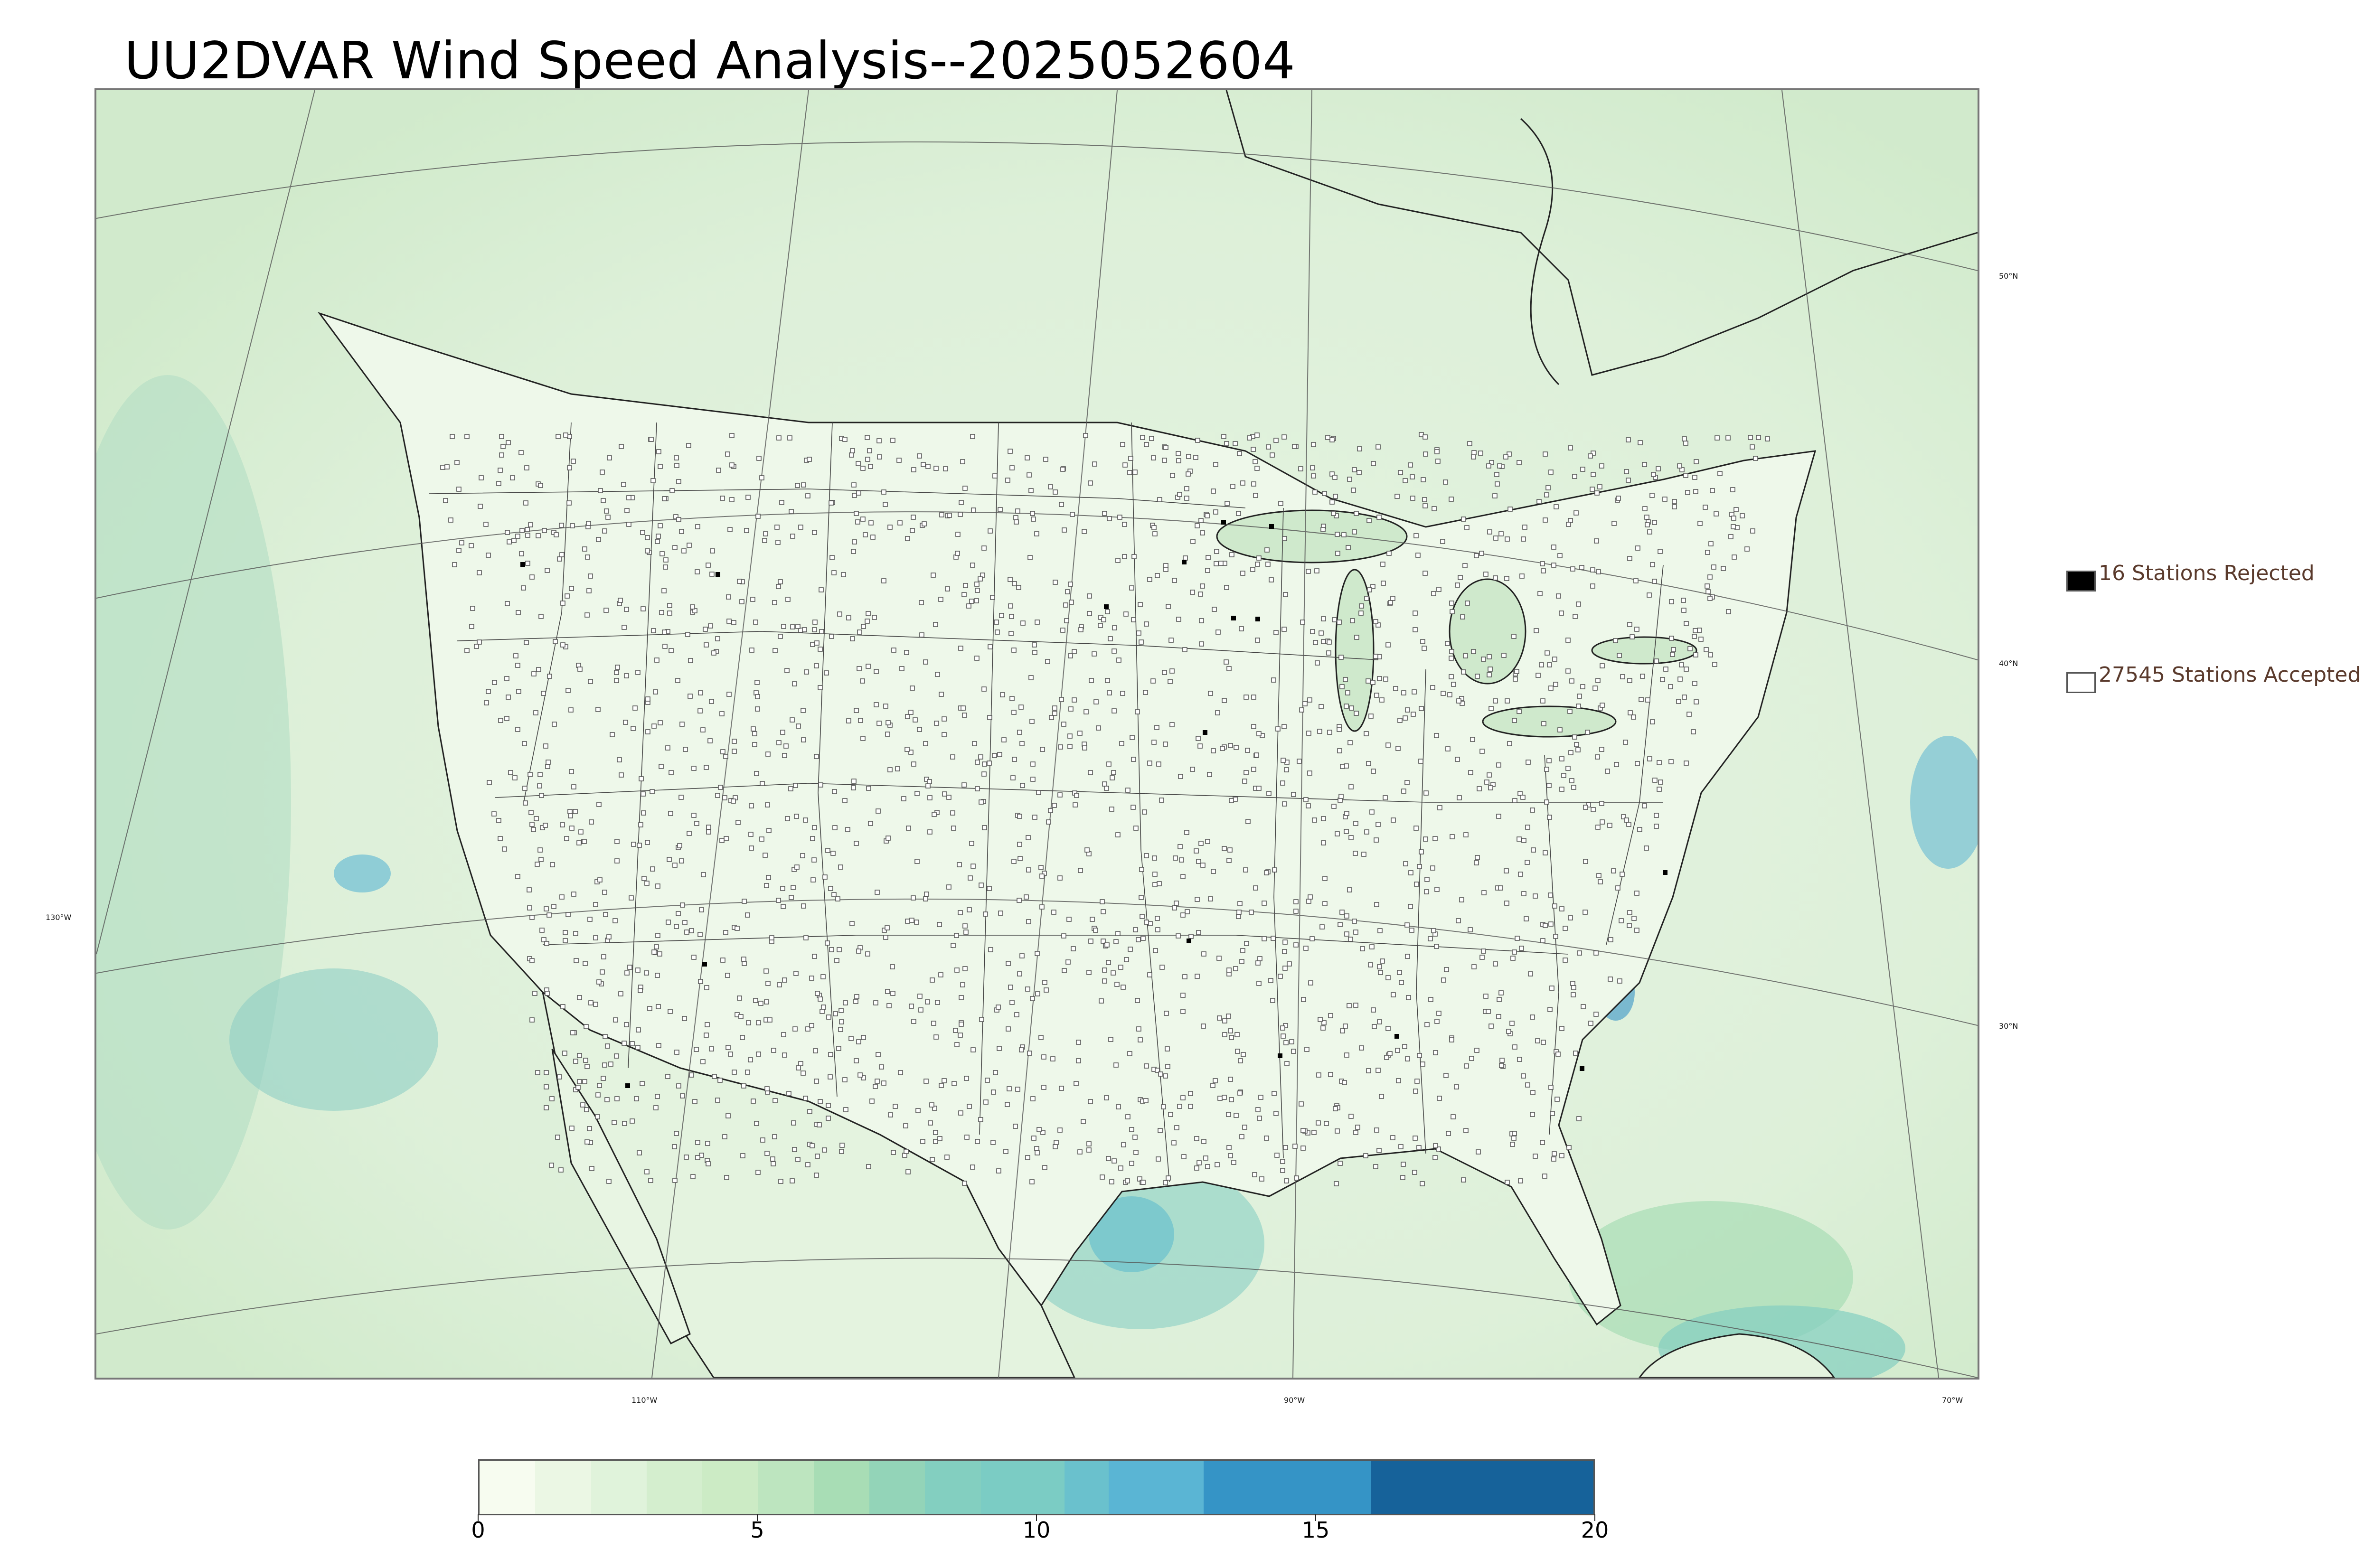 This screenshot has height=1568, width=2374. I want to click on colorbar-segment, so click(563, 1488).